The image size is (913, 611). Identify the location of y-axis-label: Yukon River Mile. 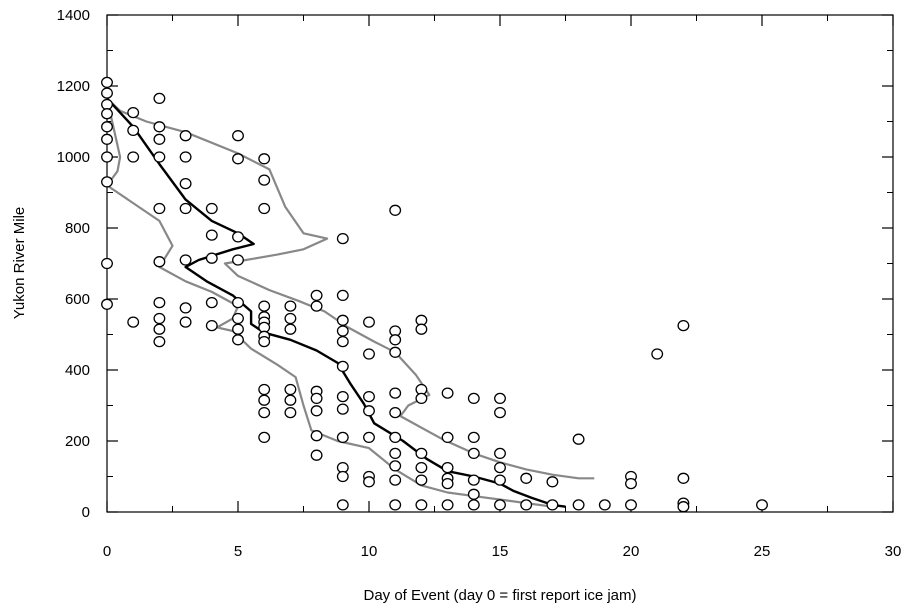
(19, 263).